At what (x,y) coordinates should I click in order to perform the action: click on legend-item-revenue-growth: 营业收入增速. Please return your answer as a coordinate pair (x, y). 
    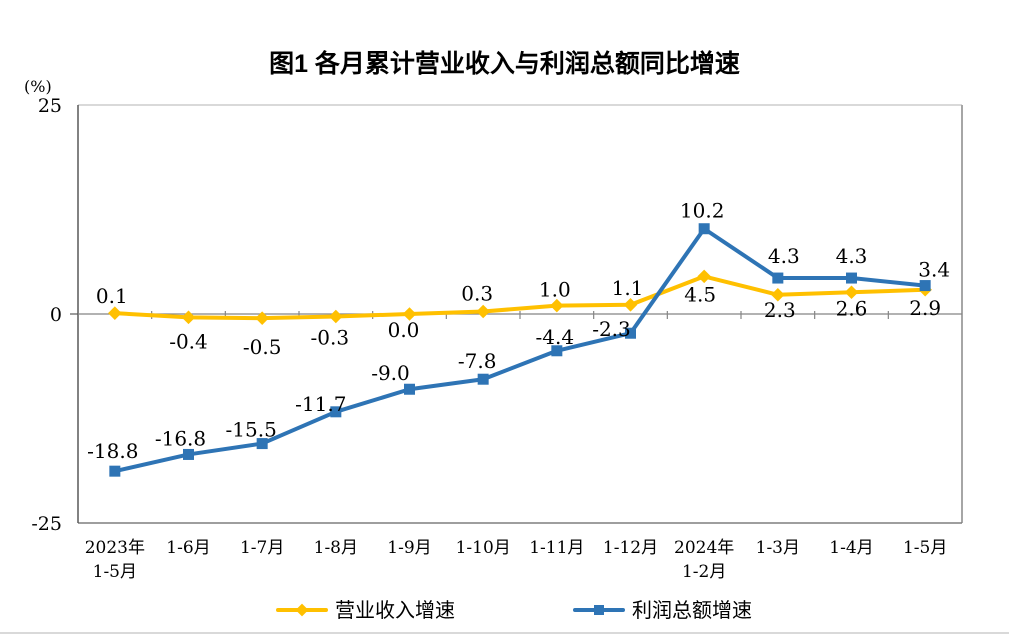
    Looking at the image, I should click on (365, 610).